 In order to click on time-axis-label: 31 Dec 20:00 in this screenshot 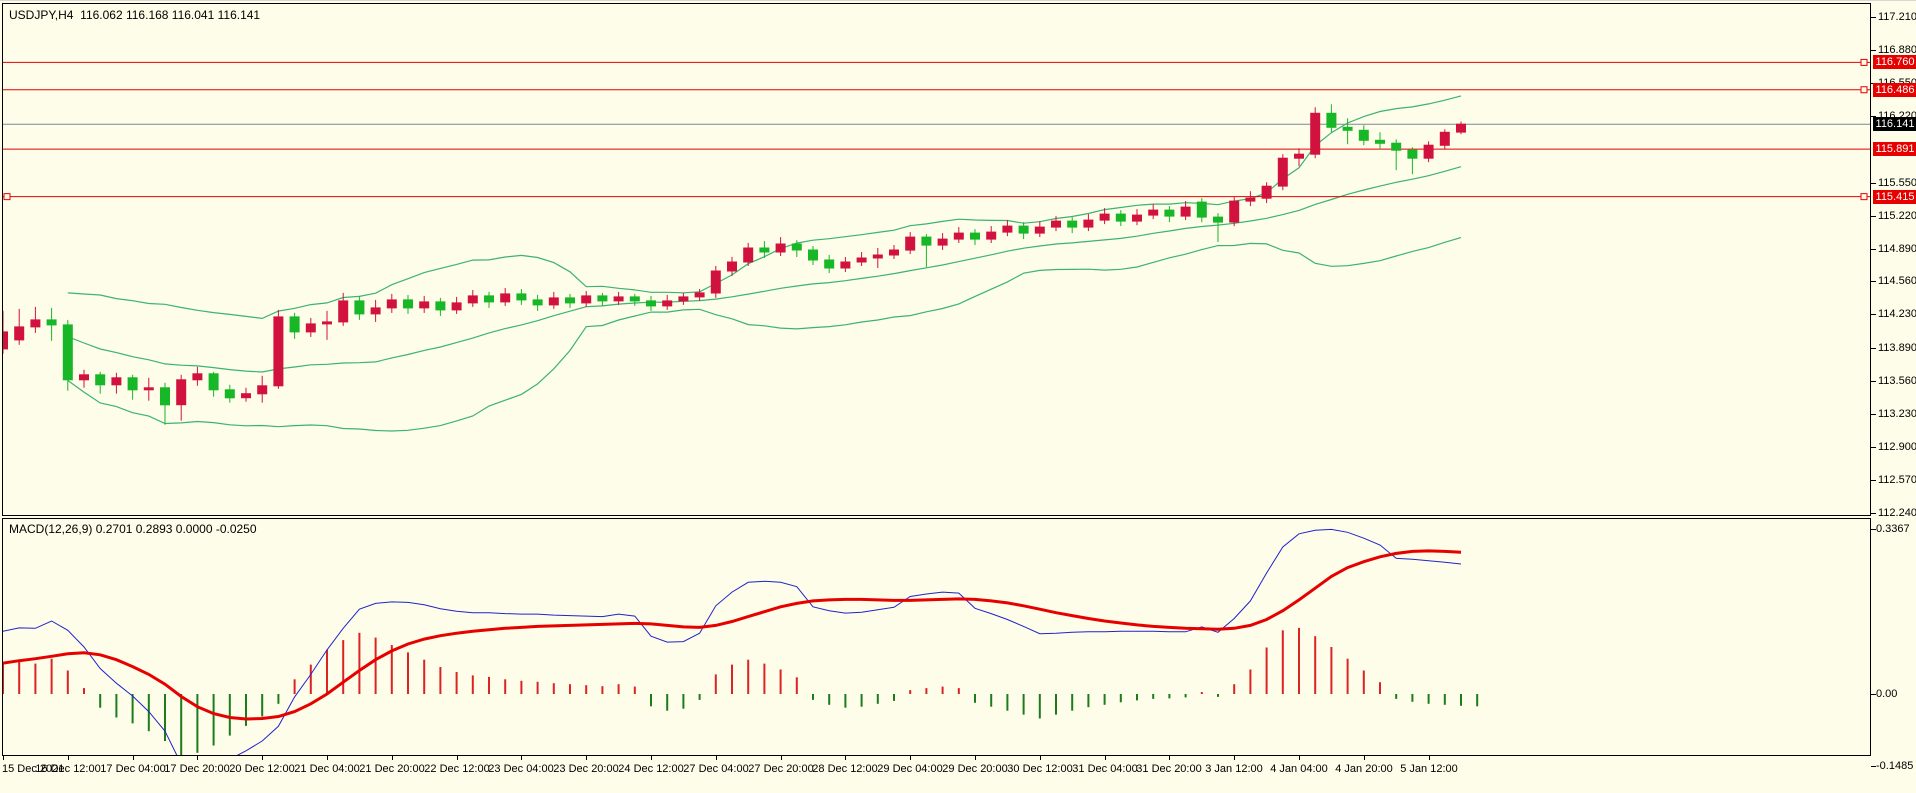, I will do `click(1169, 769)`.